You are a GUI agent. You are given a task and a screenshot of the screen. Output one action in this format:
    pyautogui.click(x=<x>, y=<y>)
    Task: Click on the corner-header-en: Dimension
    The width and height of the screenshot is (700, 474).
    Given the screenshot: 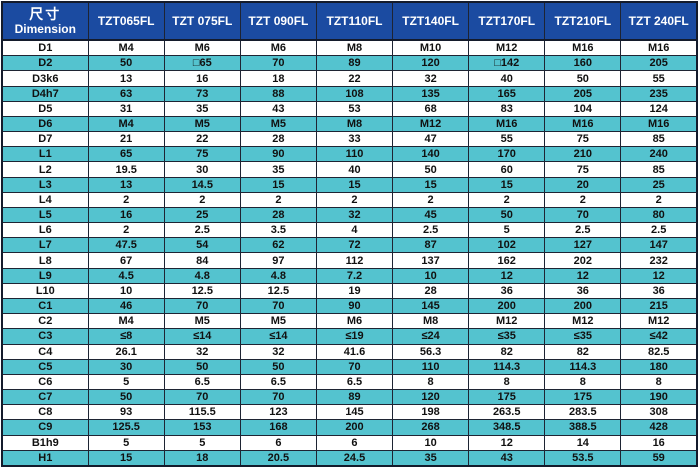 What is the action you would take?
    pyautogui.click(x=45, y=29)
    